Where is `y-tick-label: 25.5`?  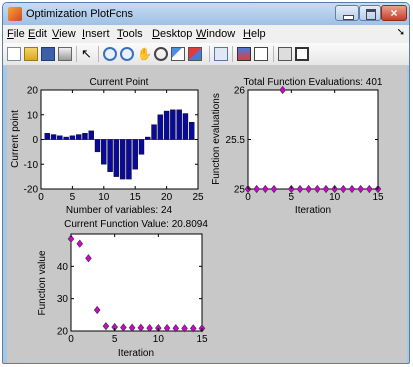
y-tick-label: 25.5 is located at coordinates (236, 140).